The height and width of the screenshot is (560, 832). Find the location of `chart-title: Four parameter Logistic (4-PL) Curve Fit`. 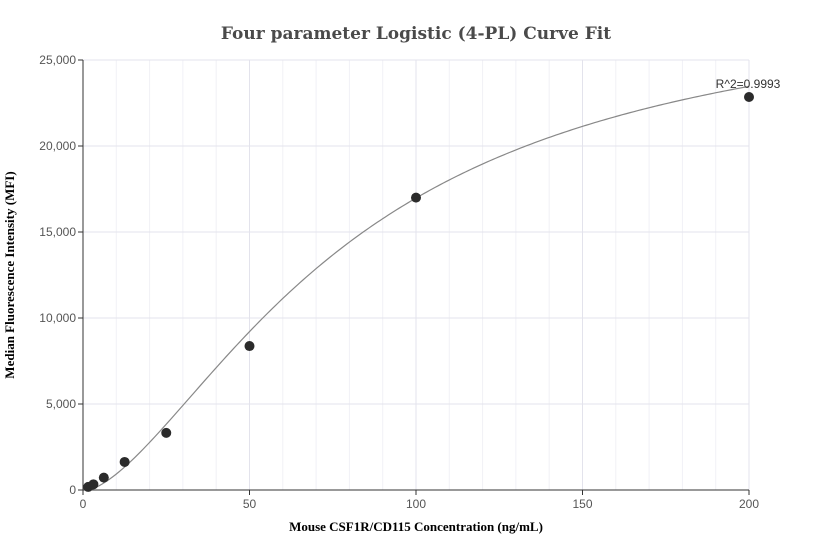

chart-title: Four parameter Logistic (4-PL) Curve Fit is located at coordinates (416, 34).